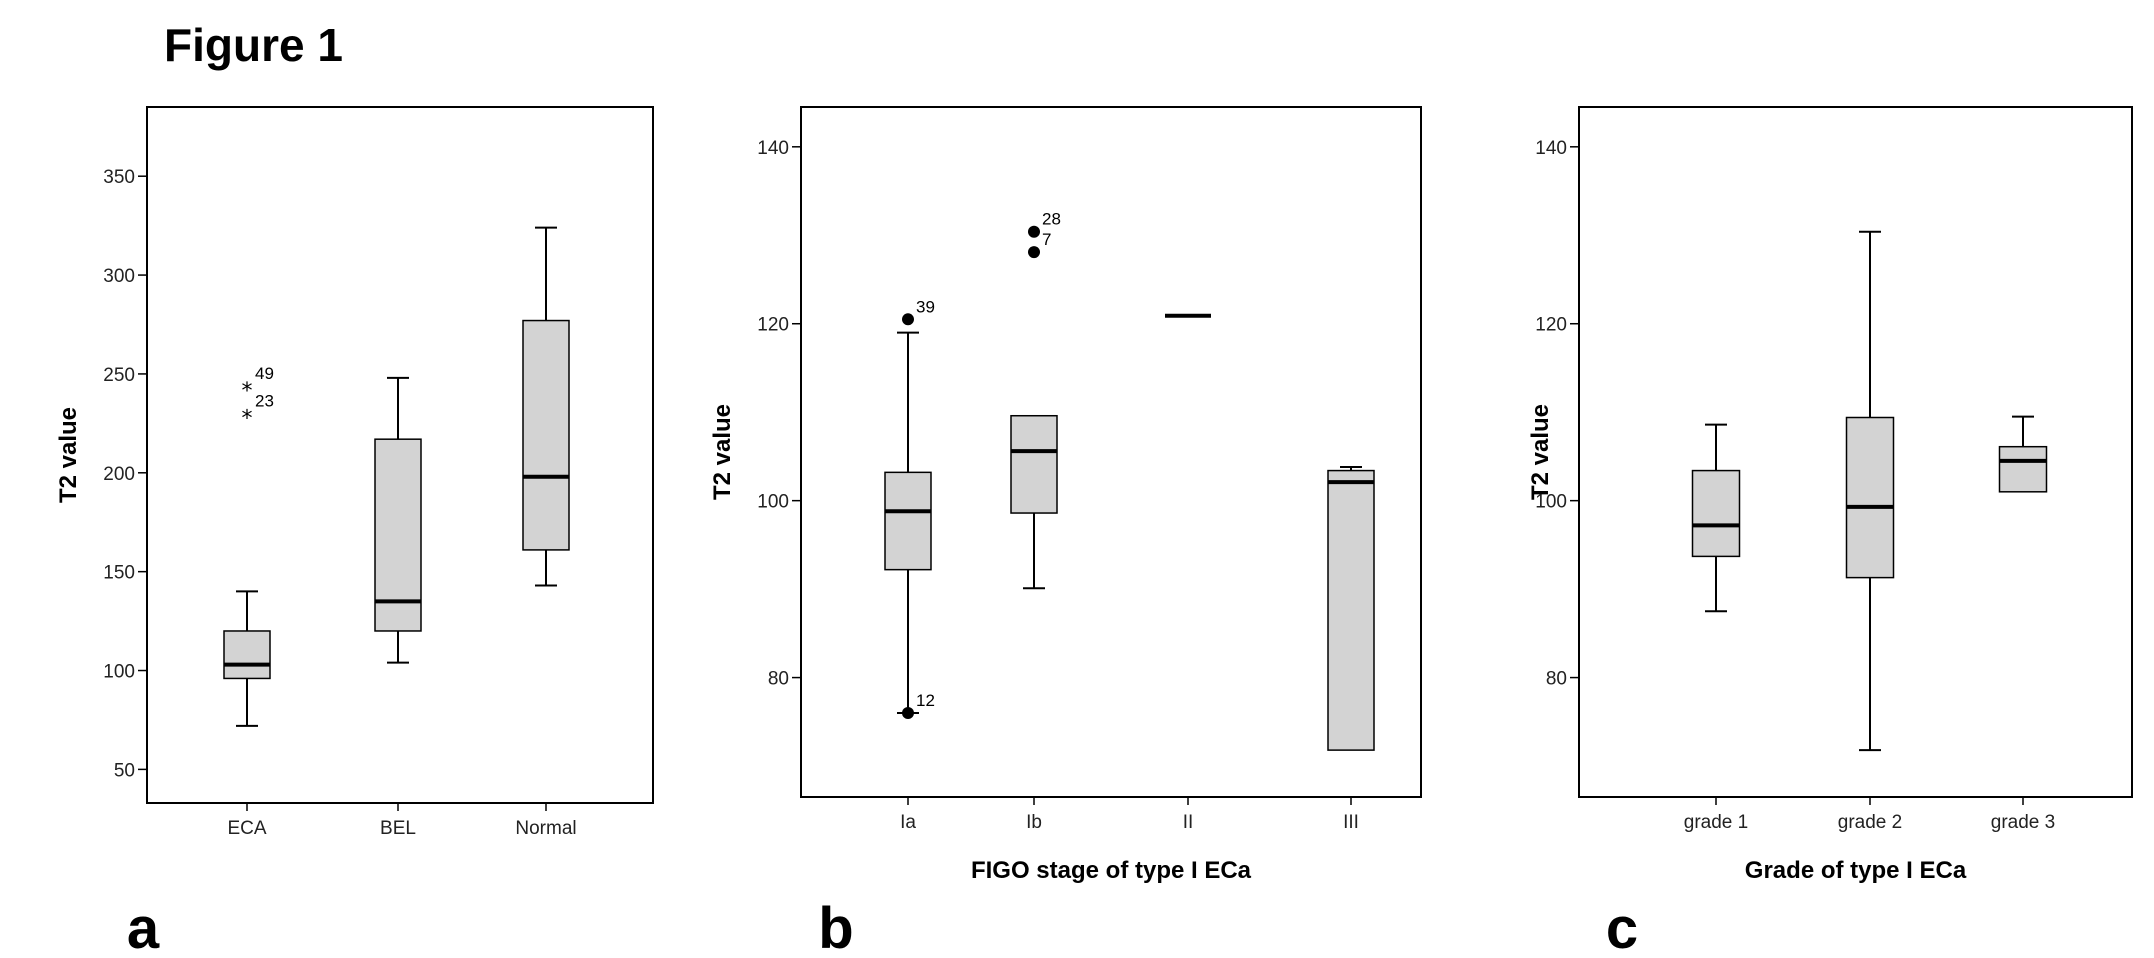 The width and height of the screenshot is (2154, 958). I want to click on box-normal, so click(546, 406).